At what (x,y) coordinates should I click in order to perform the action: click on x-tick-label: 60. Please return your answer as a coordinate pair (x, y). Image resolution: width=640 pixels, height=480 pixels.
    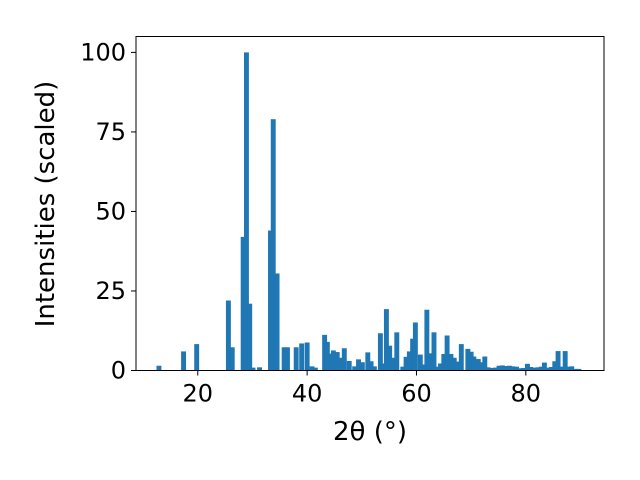
    Looking at the image, I should click on (416, 394).